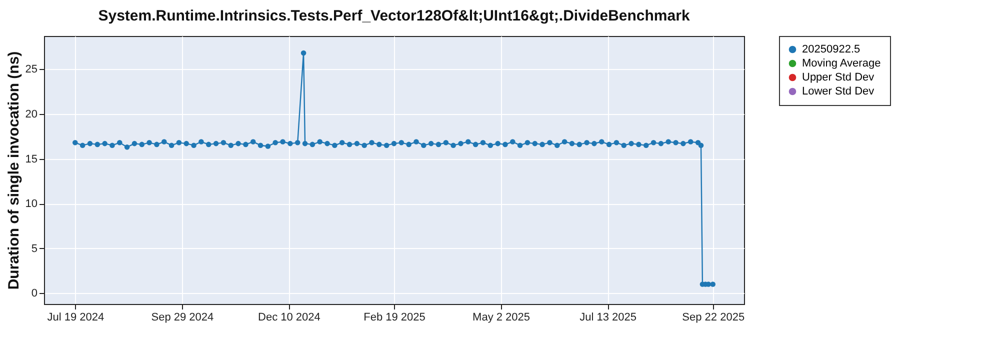 This screenshot has width=1000, height=350. Describe the element at coordinates (395, 318) in the screenshot. I see `x-tick-label: Feb 19 2025` at that location.